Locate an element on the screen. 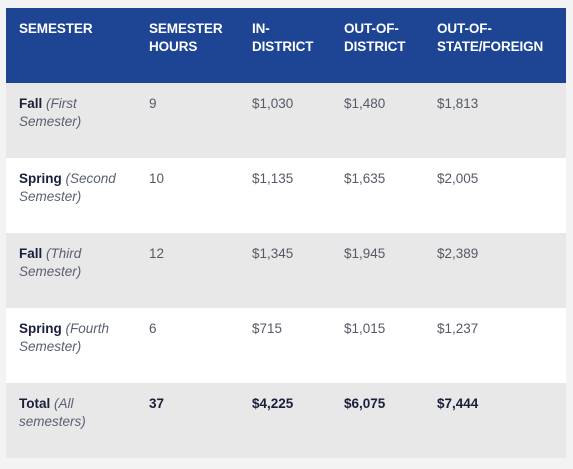 Image resolution: width=573 pixels, height=469 pixels. header-out-of-district: OUT-OF-DISTRICT is located at coordinates (375, 37).